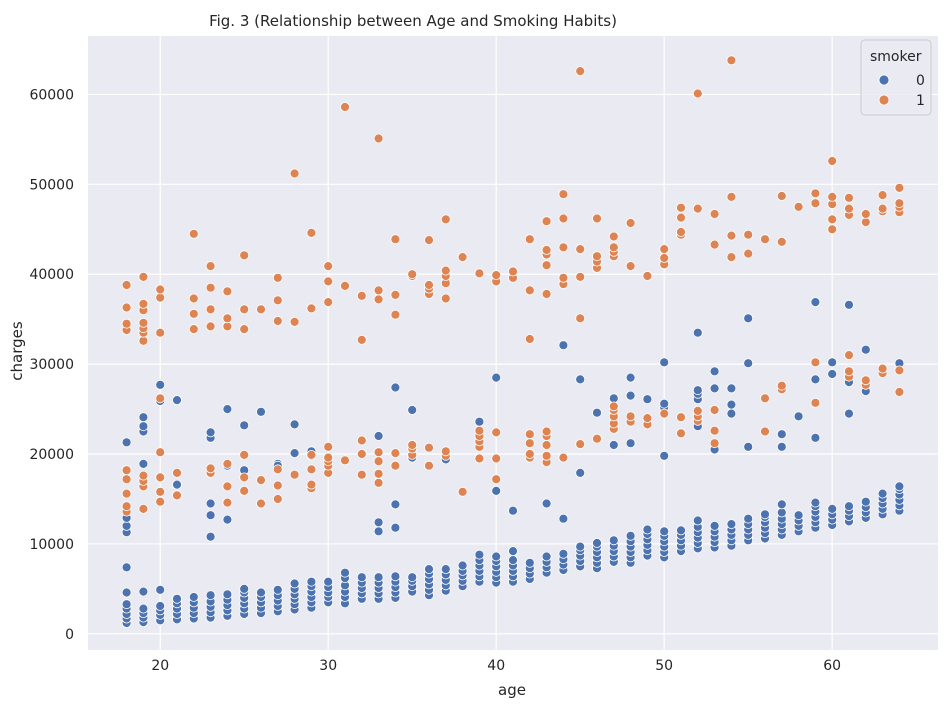  What do you see at coordinates (920, 81) in the screenshot?
I see `legend-label-0: 0` at bounding box center [920, 81].